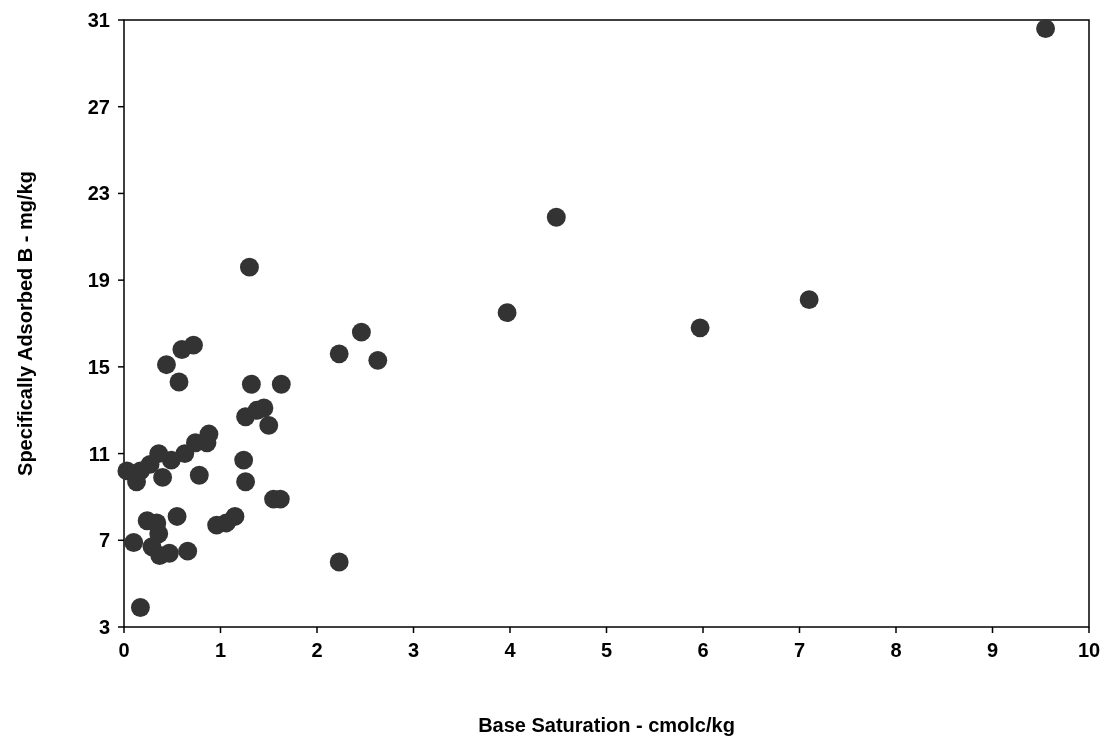 The height and width of the screenshot is (750, 1117). Describe the element at coordinates (510, 650) in the screenshot. I see `x-tick-label: 4` at that location.